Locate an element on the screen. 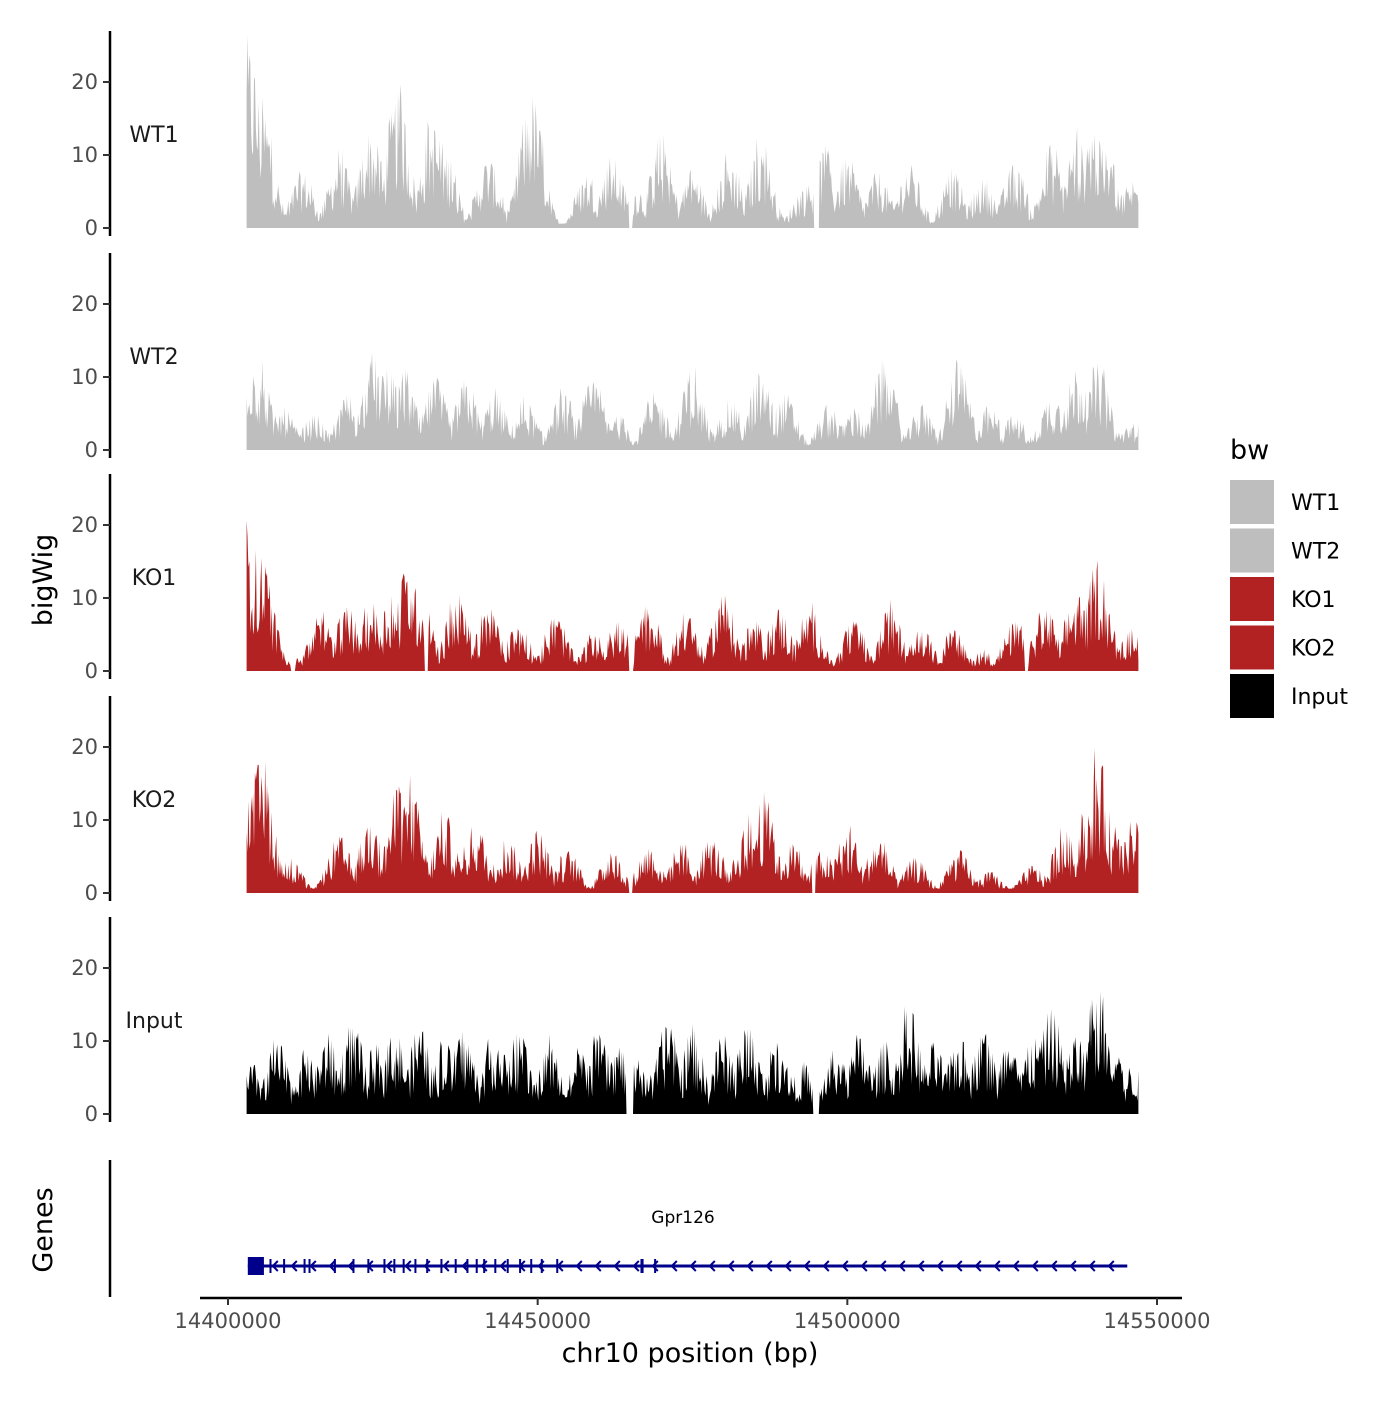 The height and width of the screenshot is (1404, 1400). gene-track: Gpr126 is located at coordinates (618, 1228).